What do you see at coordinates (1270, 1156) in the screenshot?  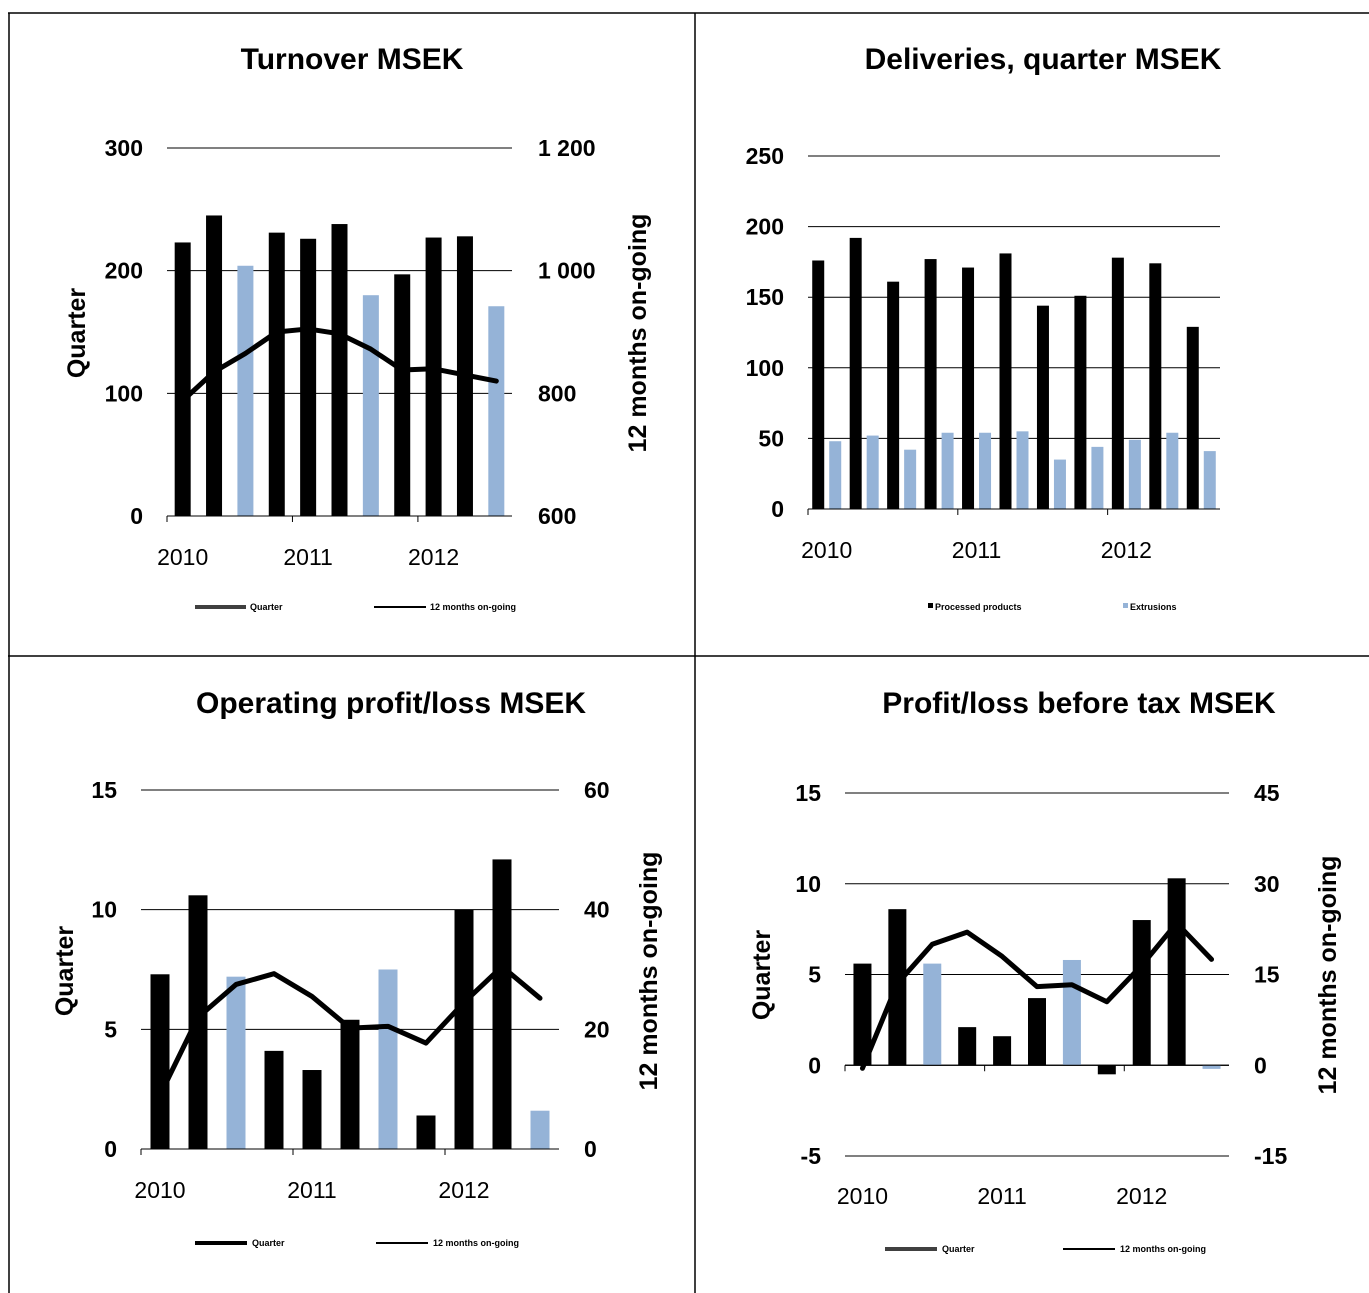 I see `y2-tick-label: -15` at bounding box center [1270, 1156].